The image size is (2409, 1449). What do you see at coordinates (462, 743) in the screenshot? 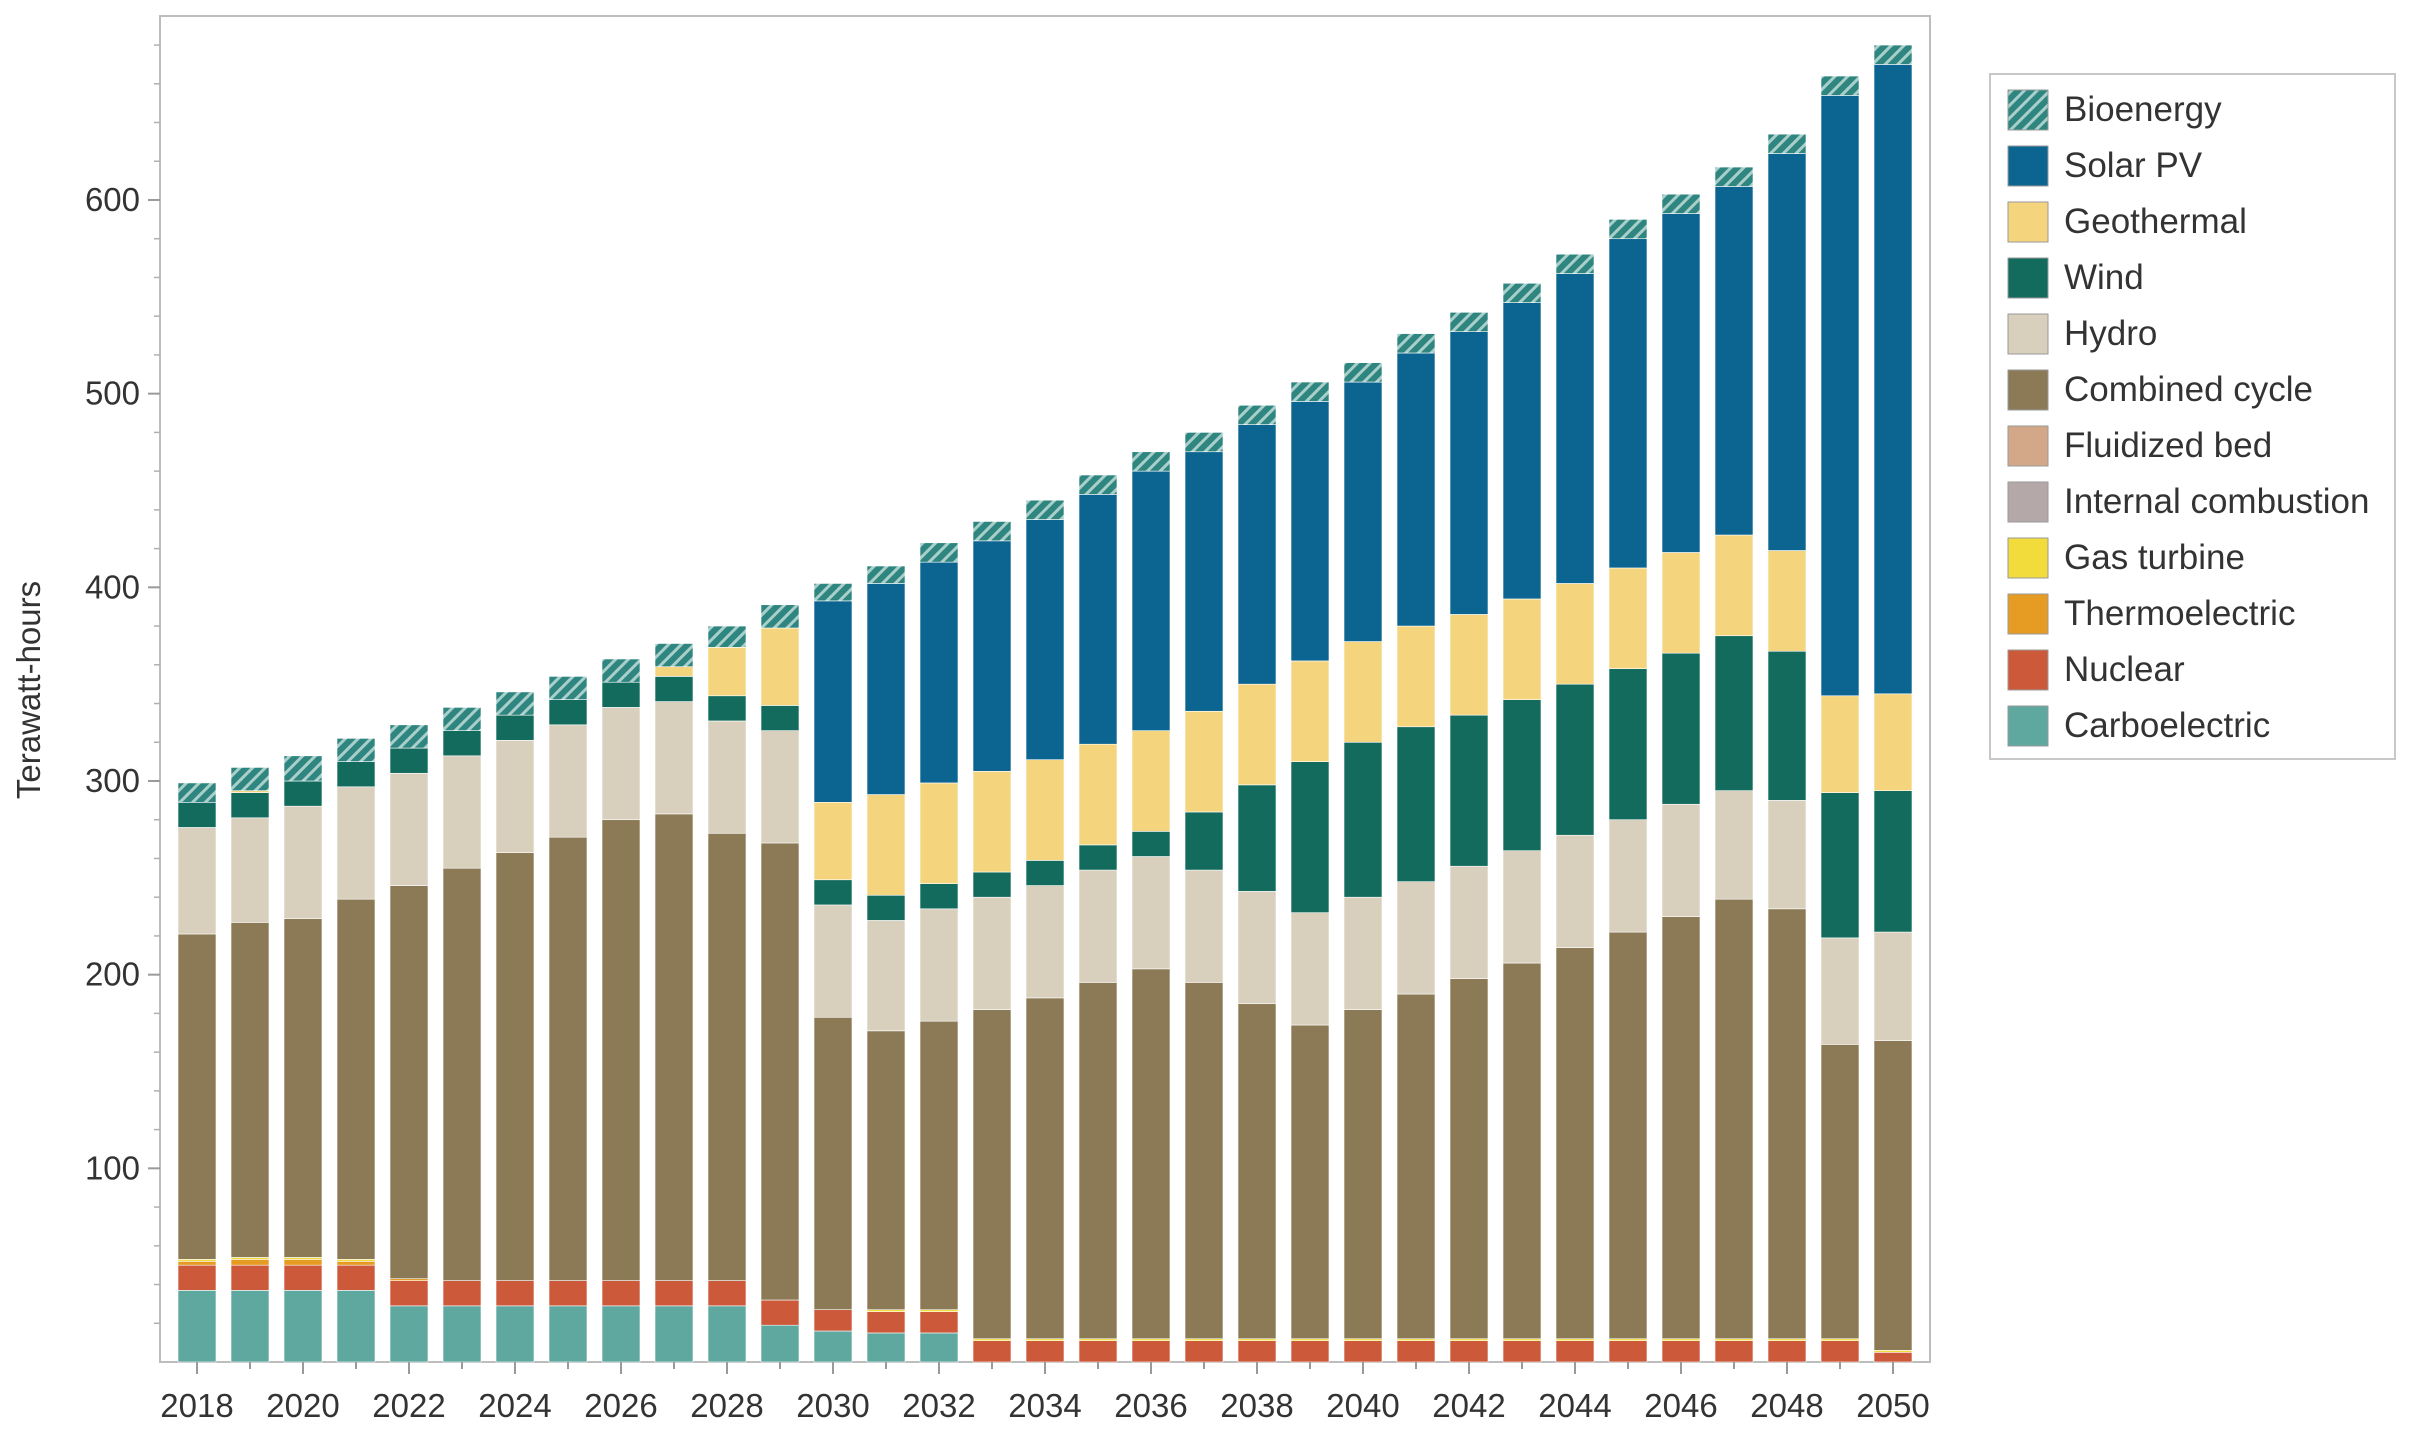
I see `bar-segment-wind-2023` at bounding box center [462, 743].